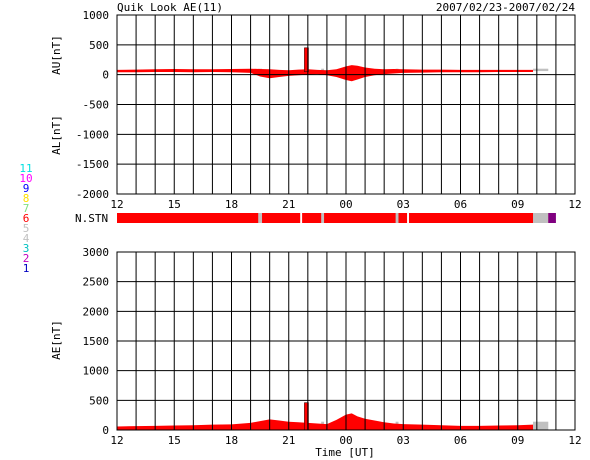 The height and width of the screenshot is (460, 590). What do you see at coordinates (26, 258) in the screenshot?
I see `legend-station-count: 2` at bounding box center [26, 258].